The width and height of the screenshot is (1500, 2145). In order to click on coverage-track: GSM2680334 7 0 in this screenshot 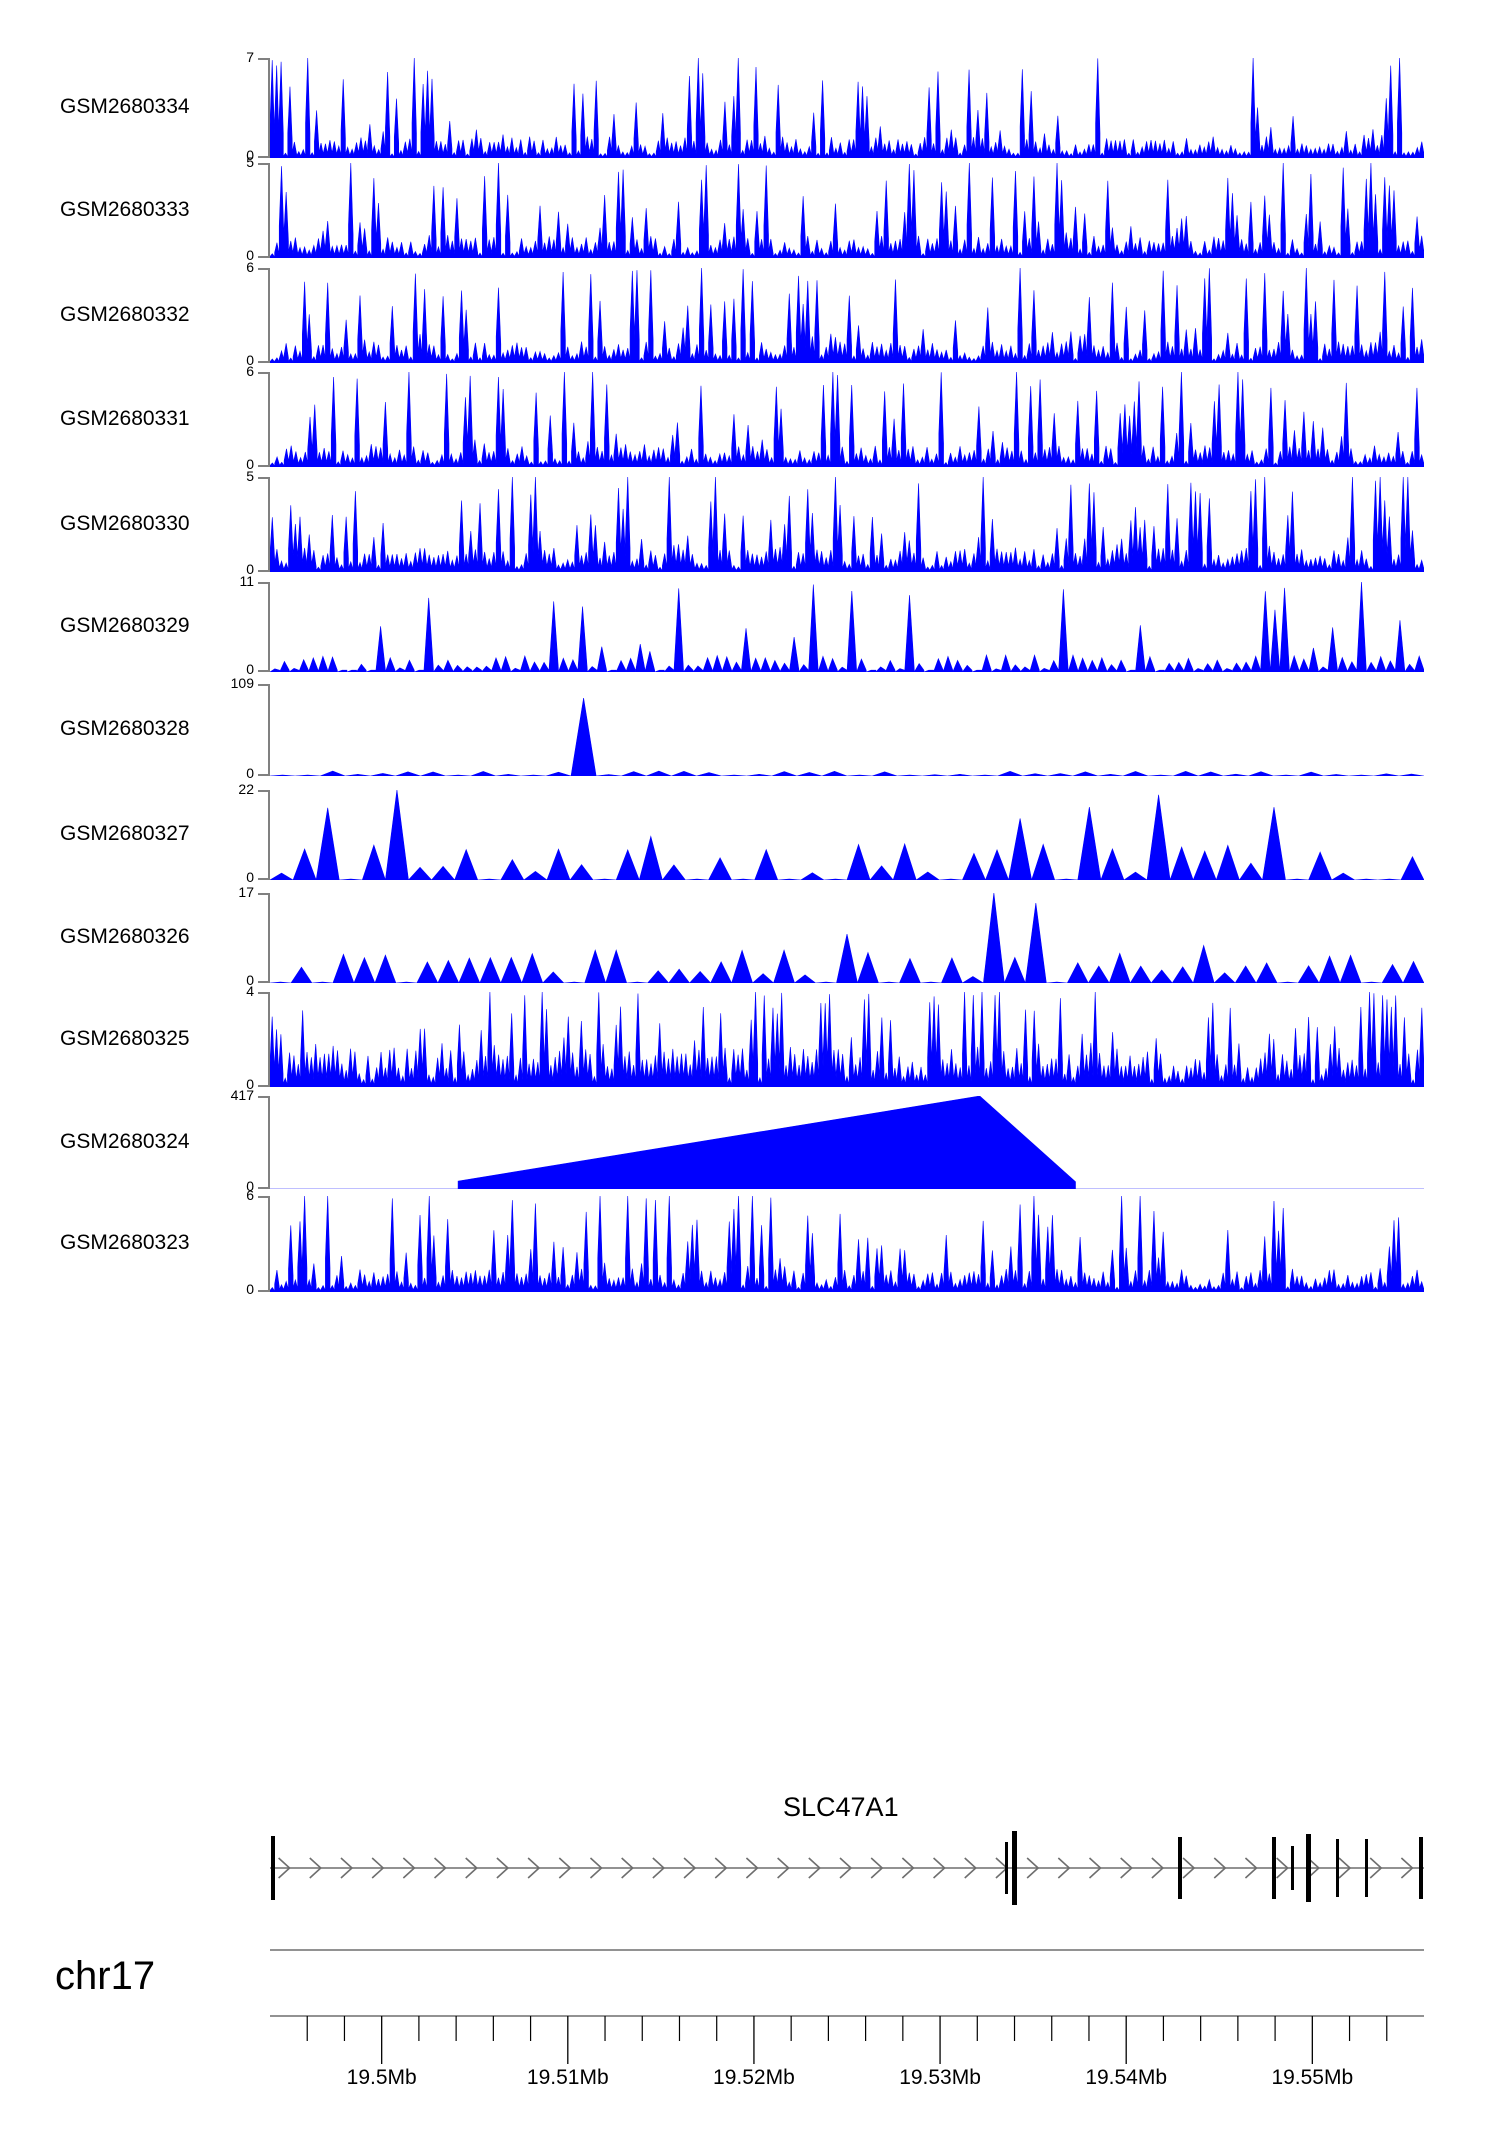, I will do `click(750, 106)`.